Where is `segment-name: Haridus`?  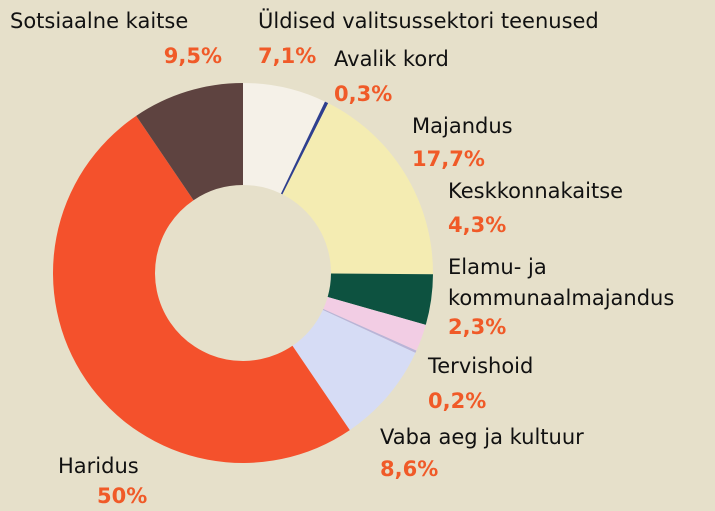
segment-name: Haridus is located at coordinates (98, 466).